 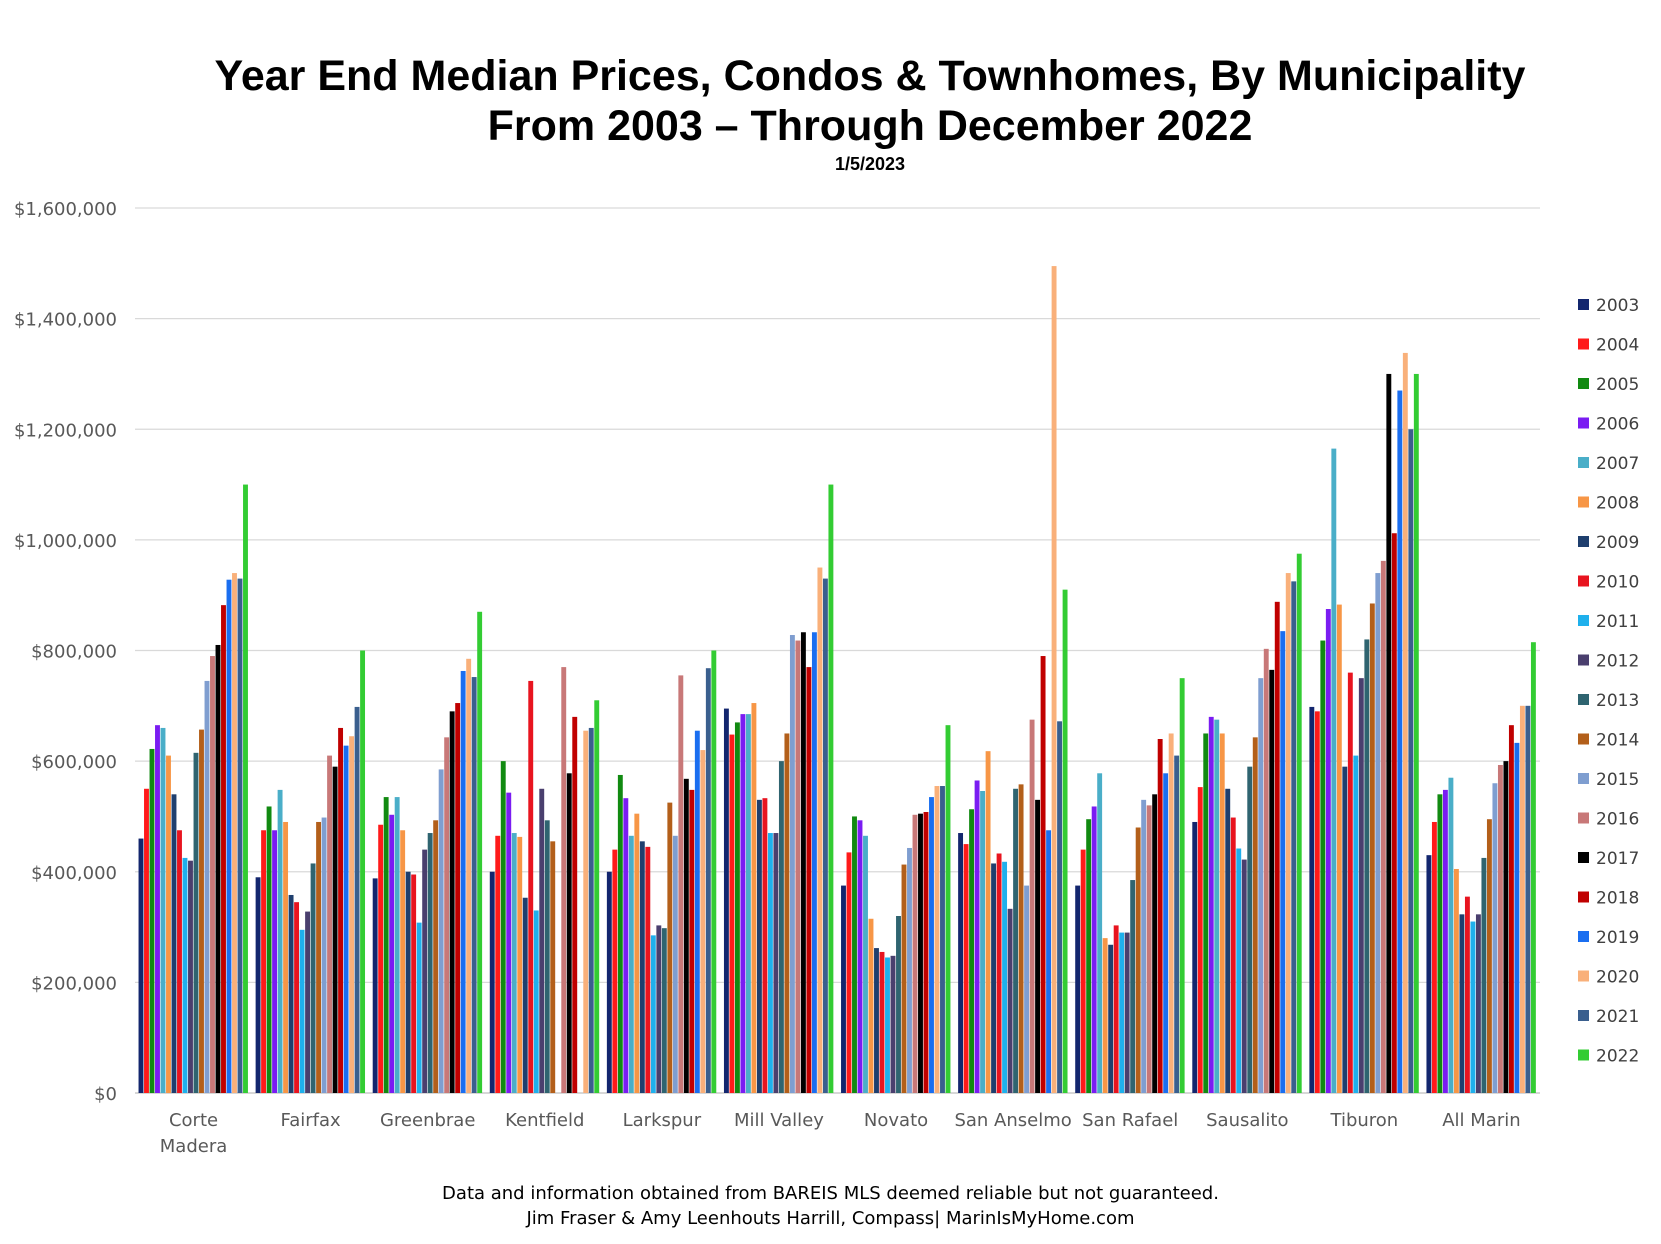 I want to click on chart-date: 1/5/2023, so click(x=870, y=164).